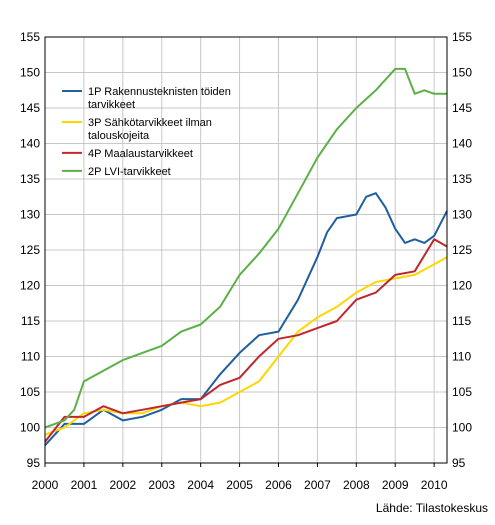  Describe the element at coordinates (30, 37) in the screenshot. I see `y-tick-label-left: 155` at that location.